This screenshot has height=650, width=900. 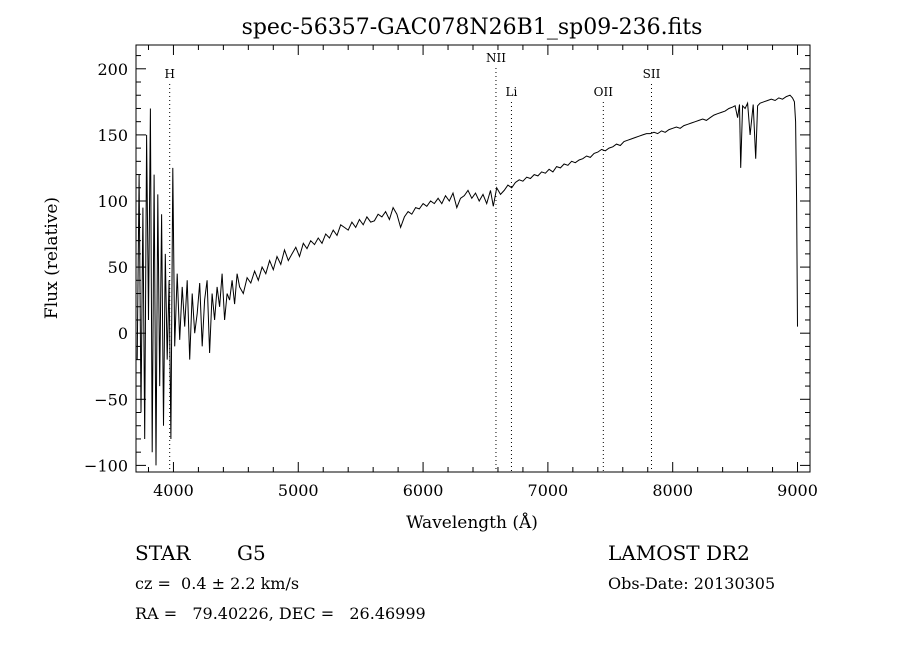 What do you see at coordinates (217, 583) in the screenshot?
I see `redshift-text: cz = 0.4 ± 2.2 km/s` at bounding box center [217, 583].